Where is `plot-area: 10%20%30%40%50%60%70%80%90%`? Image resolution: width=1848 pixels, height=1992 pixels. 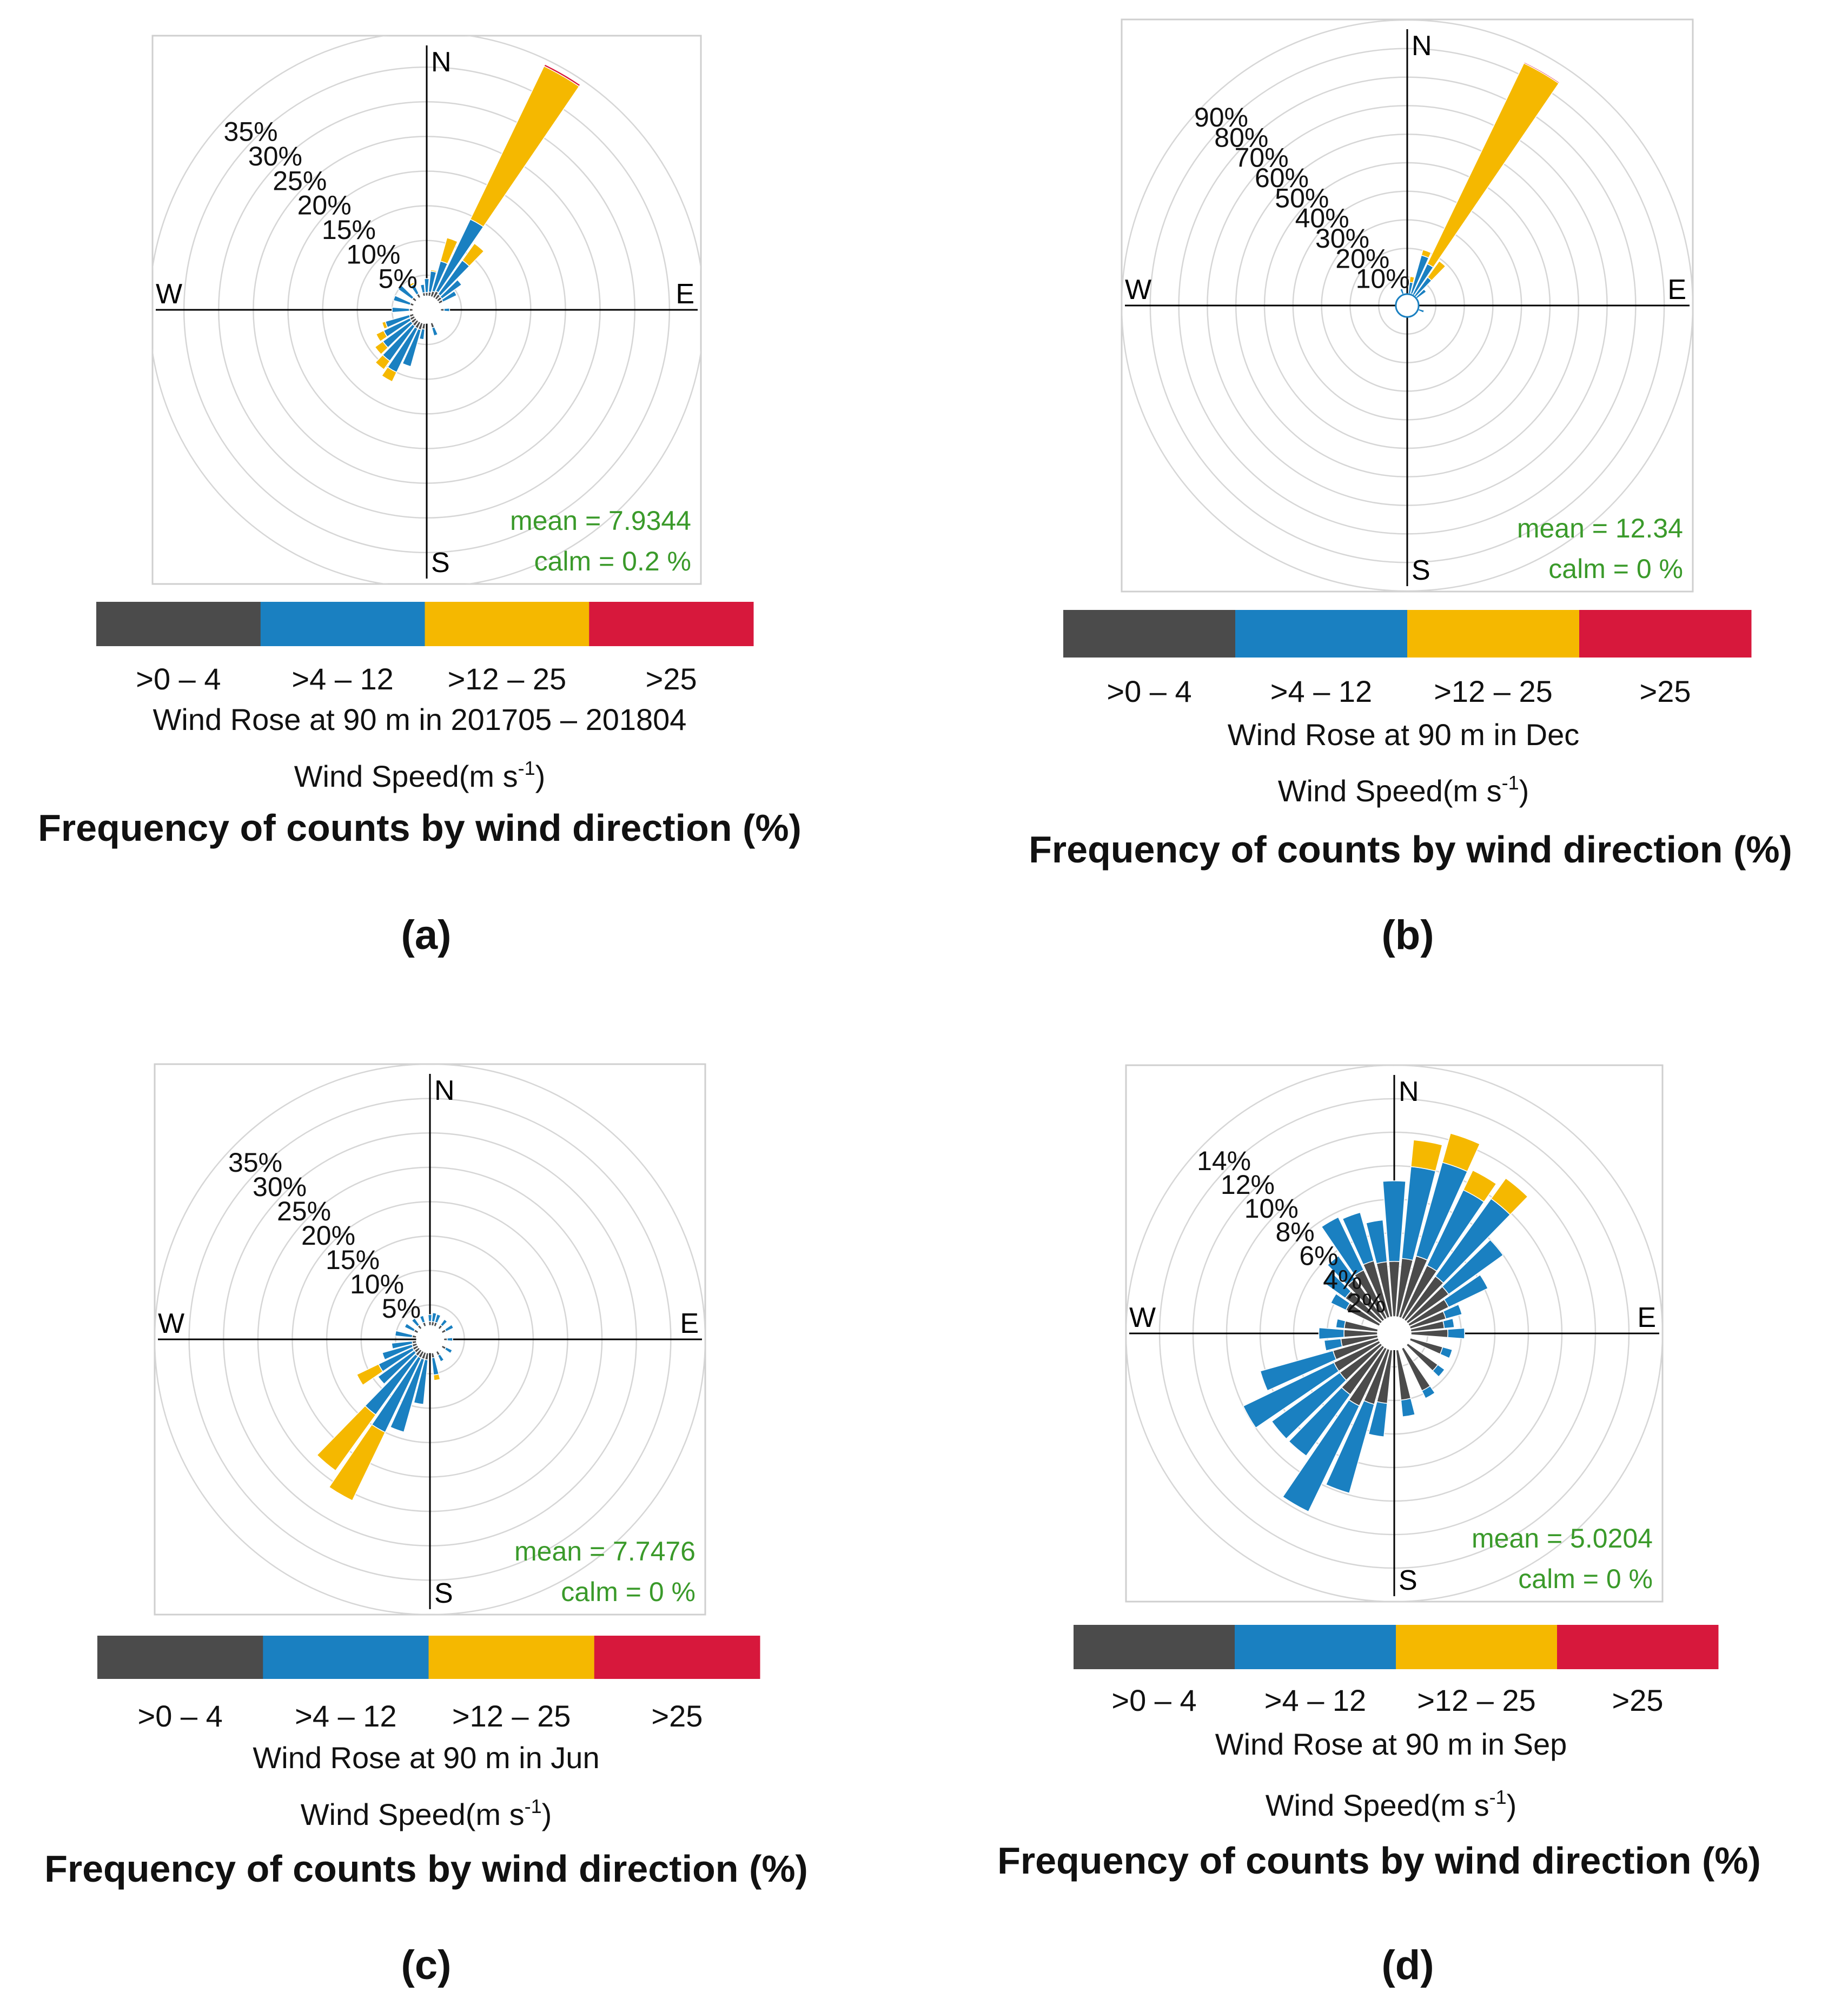
plot-area: 10%20%30%40%50%60%70%80%90% is located at coordinates (1407, 305).